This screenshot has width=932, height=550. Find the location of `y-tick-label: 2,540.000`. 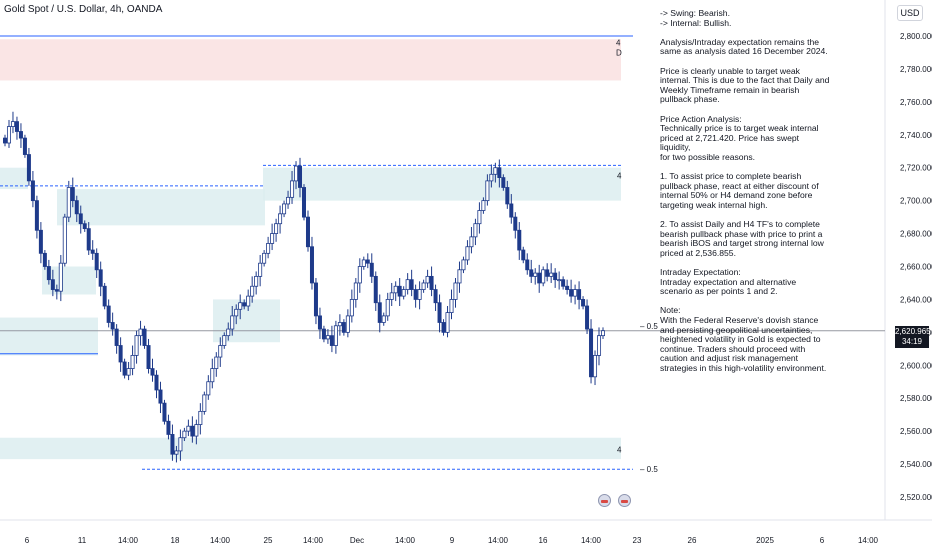

y-tick-label: 2,540.000 is located at coordinates (916, 464).